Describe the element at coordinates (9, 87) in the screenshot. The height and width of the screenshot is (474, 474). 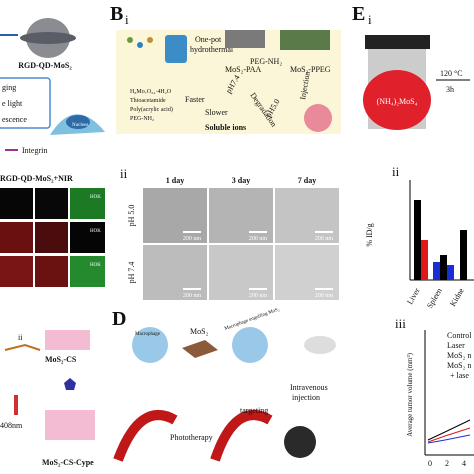
I see `label: ging` at that location.